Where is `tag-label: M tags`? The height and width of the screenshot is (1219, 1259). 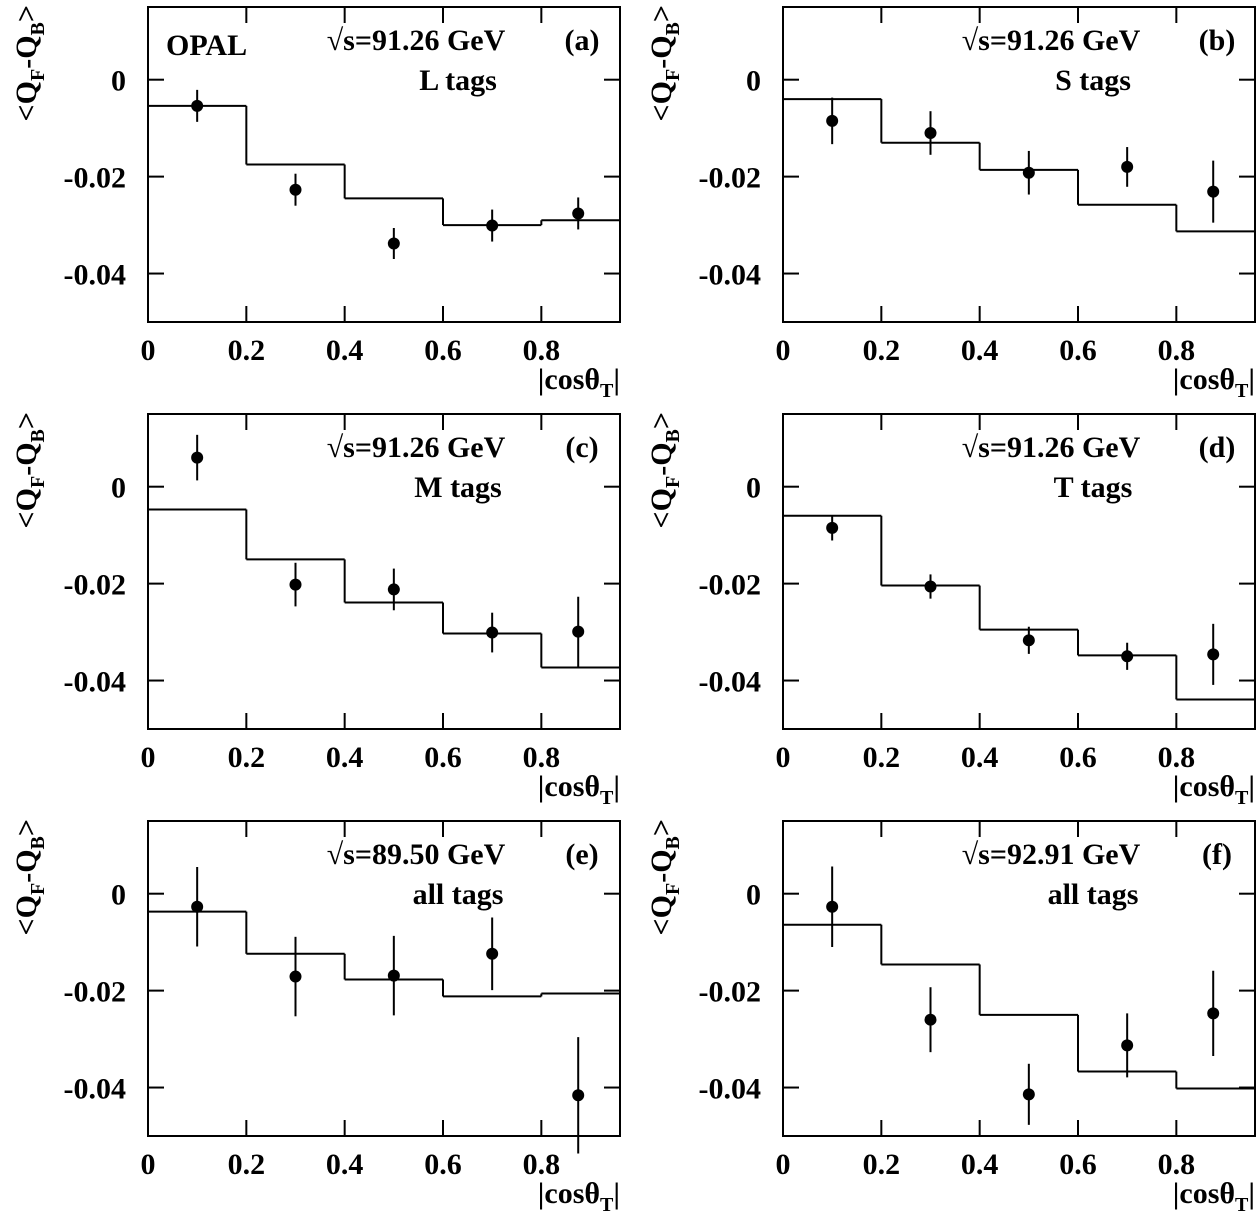
tag-label: M tags is located at coordinates (457, 487).